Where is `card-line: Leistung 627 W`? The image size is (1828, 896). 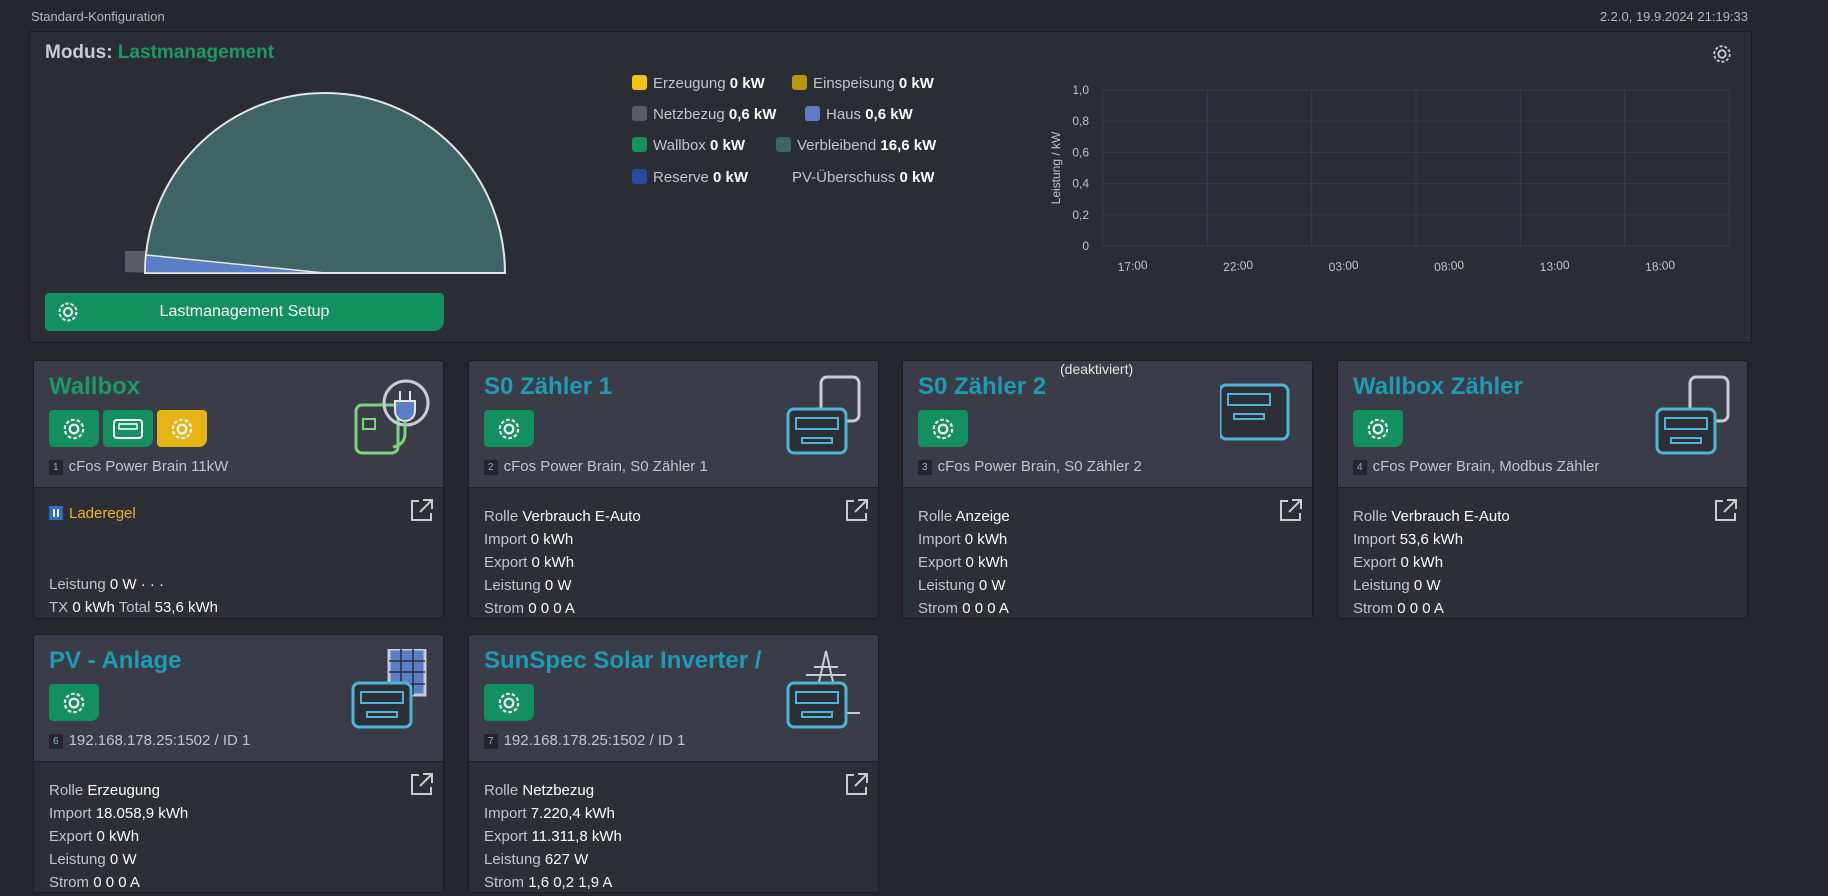
card-line: Leistung 627 W is located at coordinates (536, 859).